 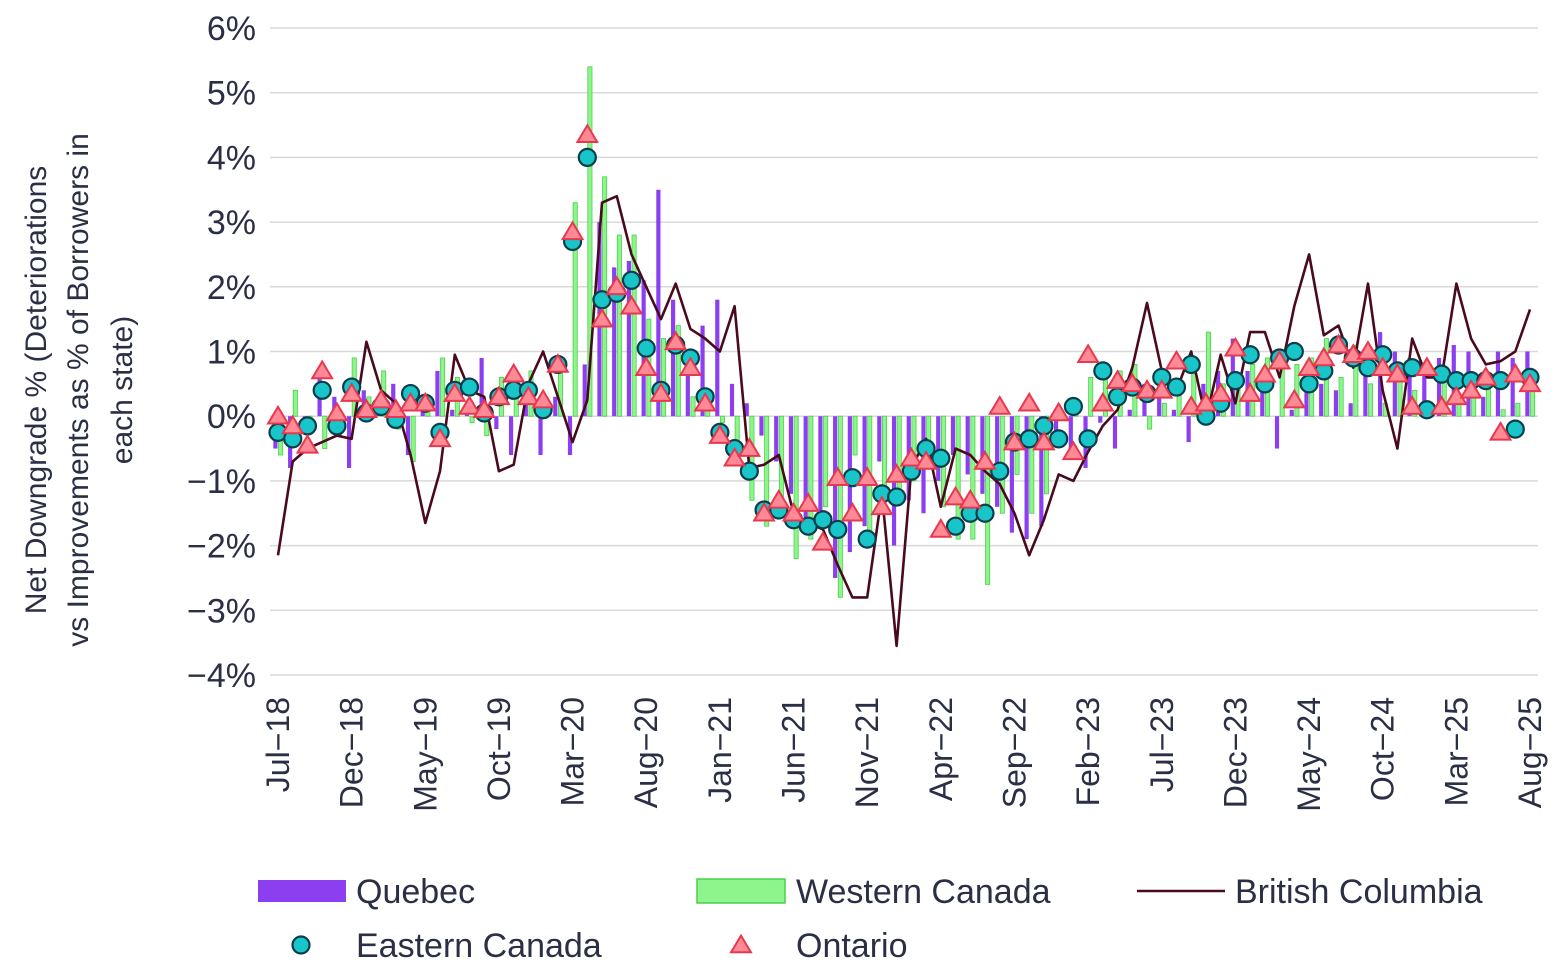 I want to click on y-tick-label: 3%, so click(x=231, y=223).